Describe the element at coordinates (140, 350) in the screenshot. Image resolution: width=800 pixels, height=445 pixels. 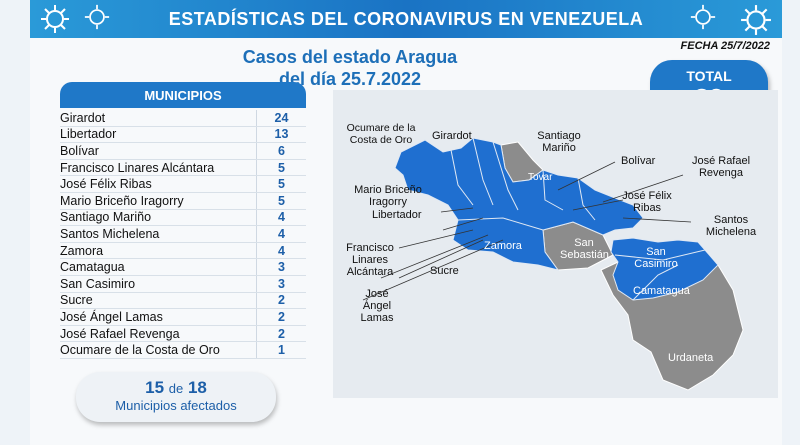
I see `mun-name: Ocumare de la Costa de Oro` at that location.